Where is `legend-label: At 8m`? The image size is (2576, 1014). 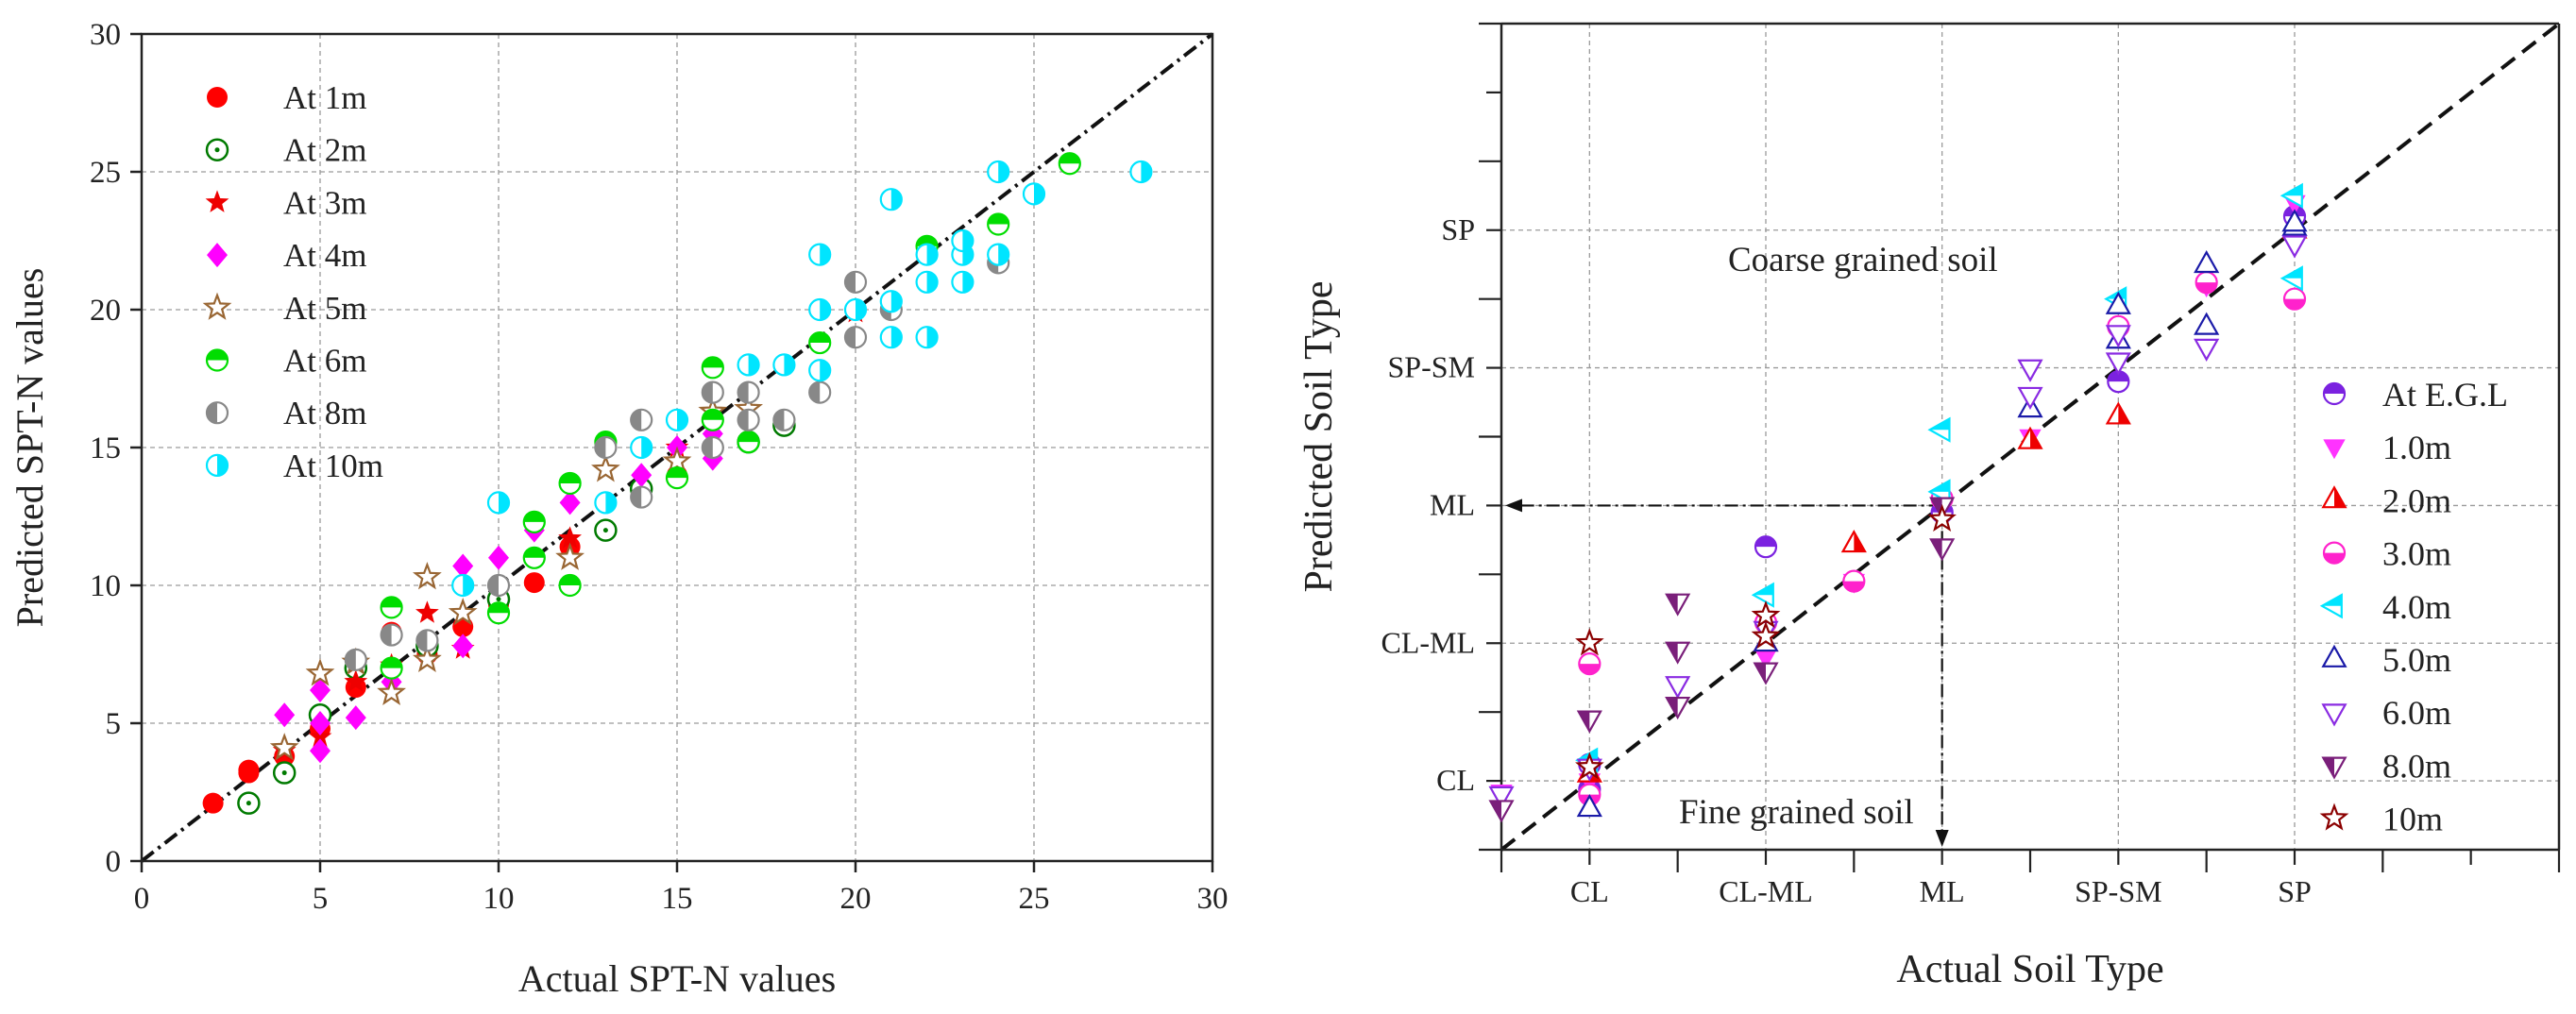 legend-label: At 8m is located at coordinates (324, 413).